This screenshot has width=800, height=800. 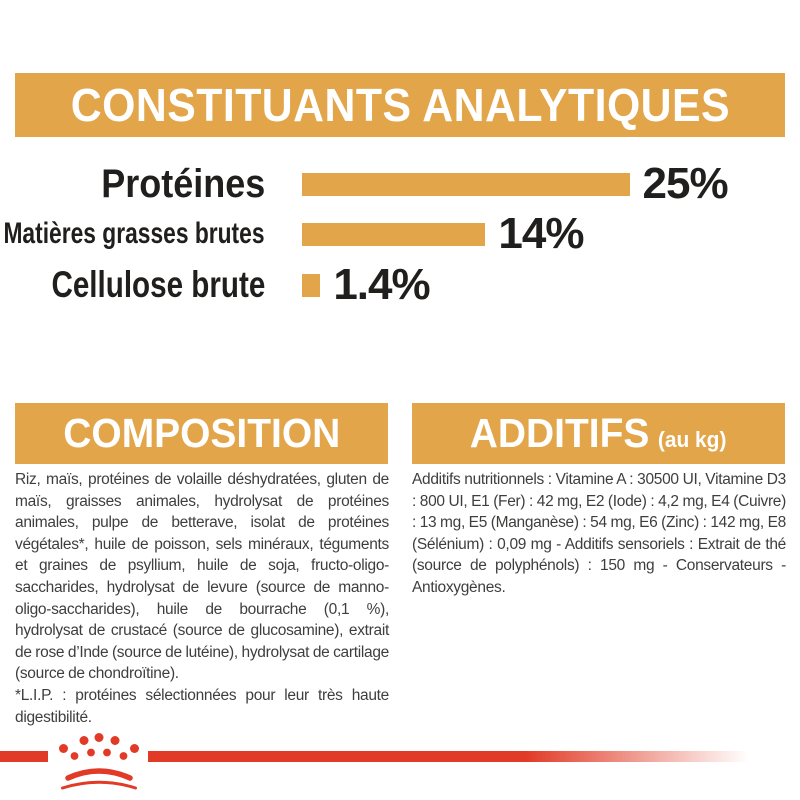 I want to click on composition-title: COMPOSITION, so click(x=201, y=433).